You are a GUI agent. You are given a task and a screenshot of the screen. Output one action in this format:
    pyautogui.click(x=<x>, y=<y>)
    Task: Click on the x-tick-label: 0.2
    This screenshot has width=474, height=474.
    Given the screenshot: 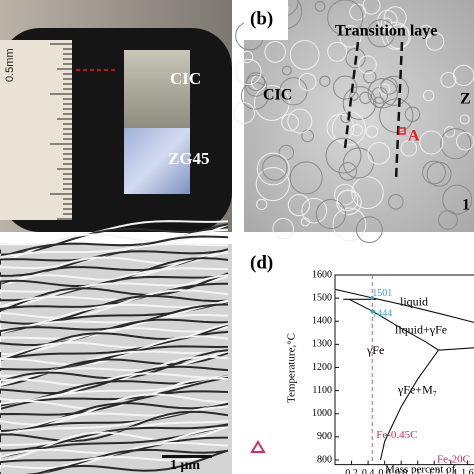 What is the action you would take?
    pyautogui.click(x=351, y=471)
    